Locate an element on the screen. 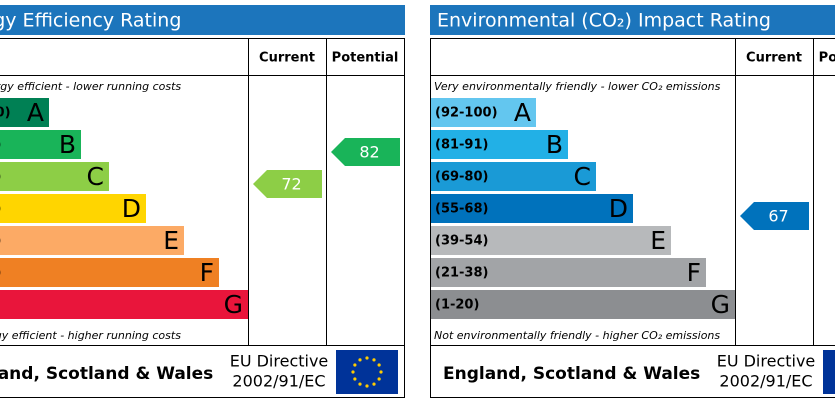 The image size is (835, 404). eu-flag is located at coordinates (829, 372).